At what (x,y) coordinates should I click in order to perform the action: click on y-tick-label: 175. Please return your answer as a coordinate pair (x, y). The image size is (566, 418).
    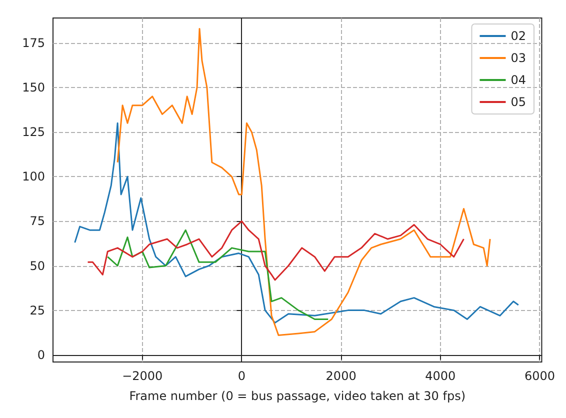
    Looking at the image, I should click on (33, 43).